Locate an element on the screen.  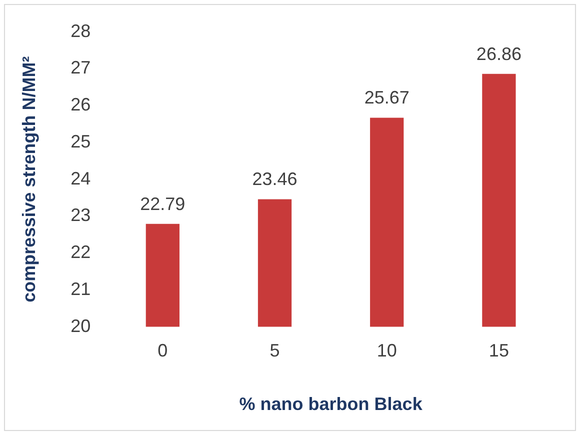
data-label: 26.86 is located at coordinates (499, 54).